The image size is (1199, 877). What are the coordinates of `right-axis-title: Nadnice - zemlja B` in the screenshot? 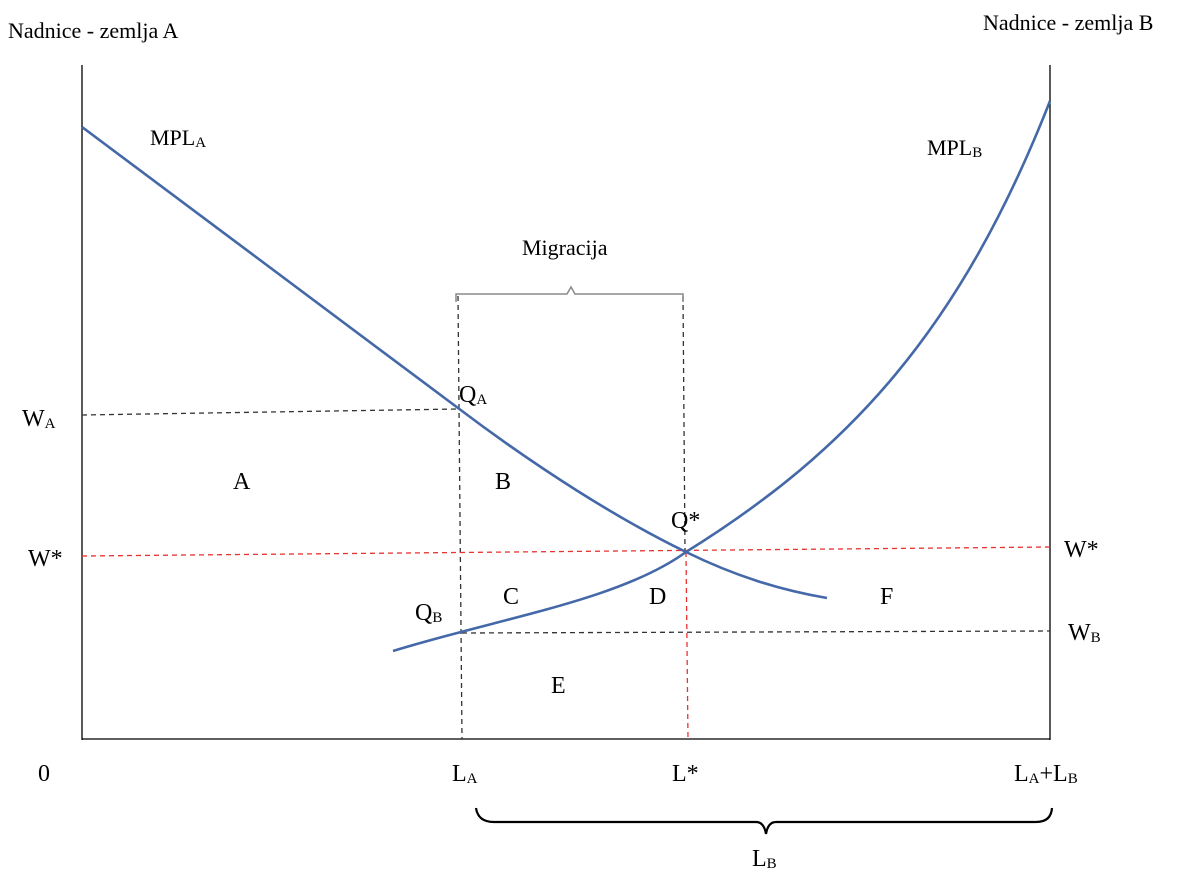 It's located at (1068, 22).